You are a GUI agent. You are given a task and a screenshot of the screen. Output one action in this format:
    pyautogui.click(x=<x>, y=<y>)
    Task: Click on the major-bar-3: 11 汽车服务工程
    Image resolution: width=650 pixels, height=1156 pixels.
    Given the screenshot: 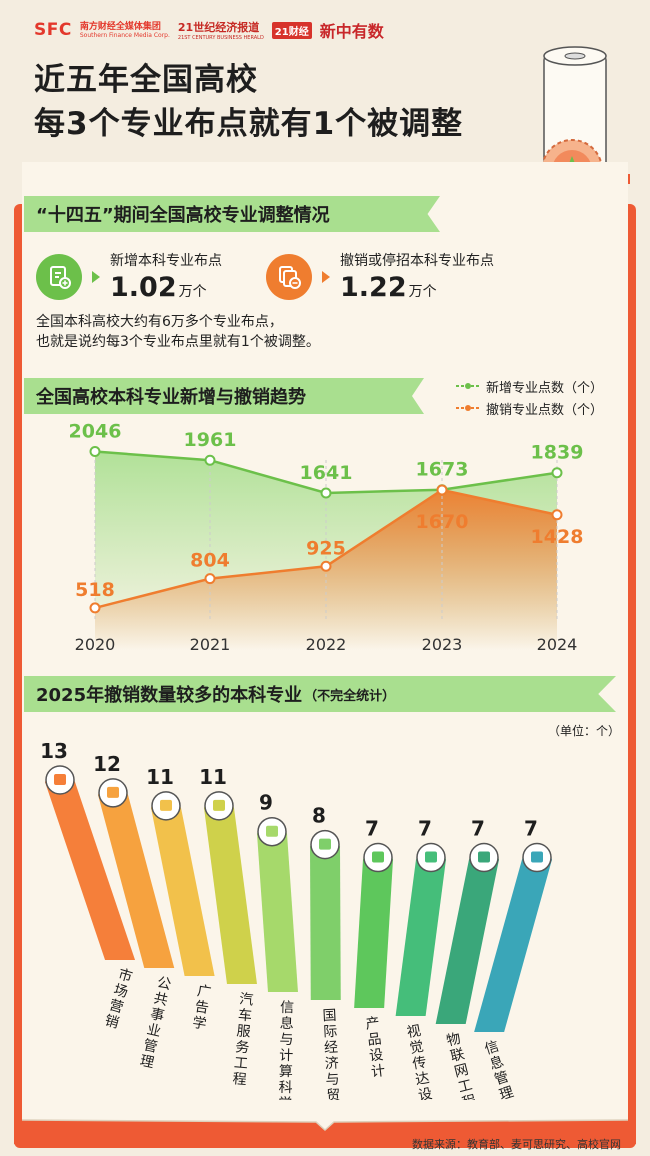 What is the action you would take?
    pyautogui.click(x=228, y=926)
    